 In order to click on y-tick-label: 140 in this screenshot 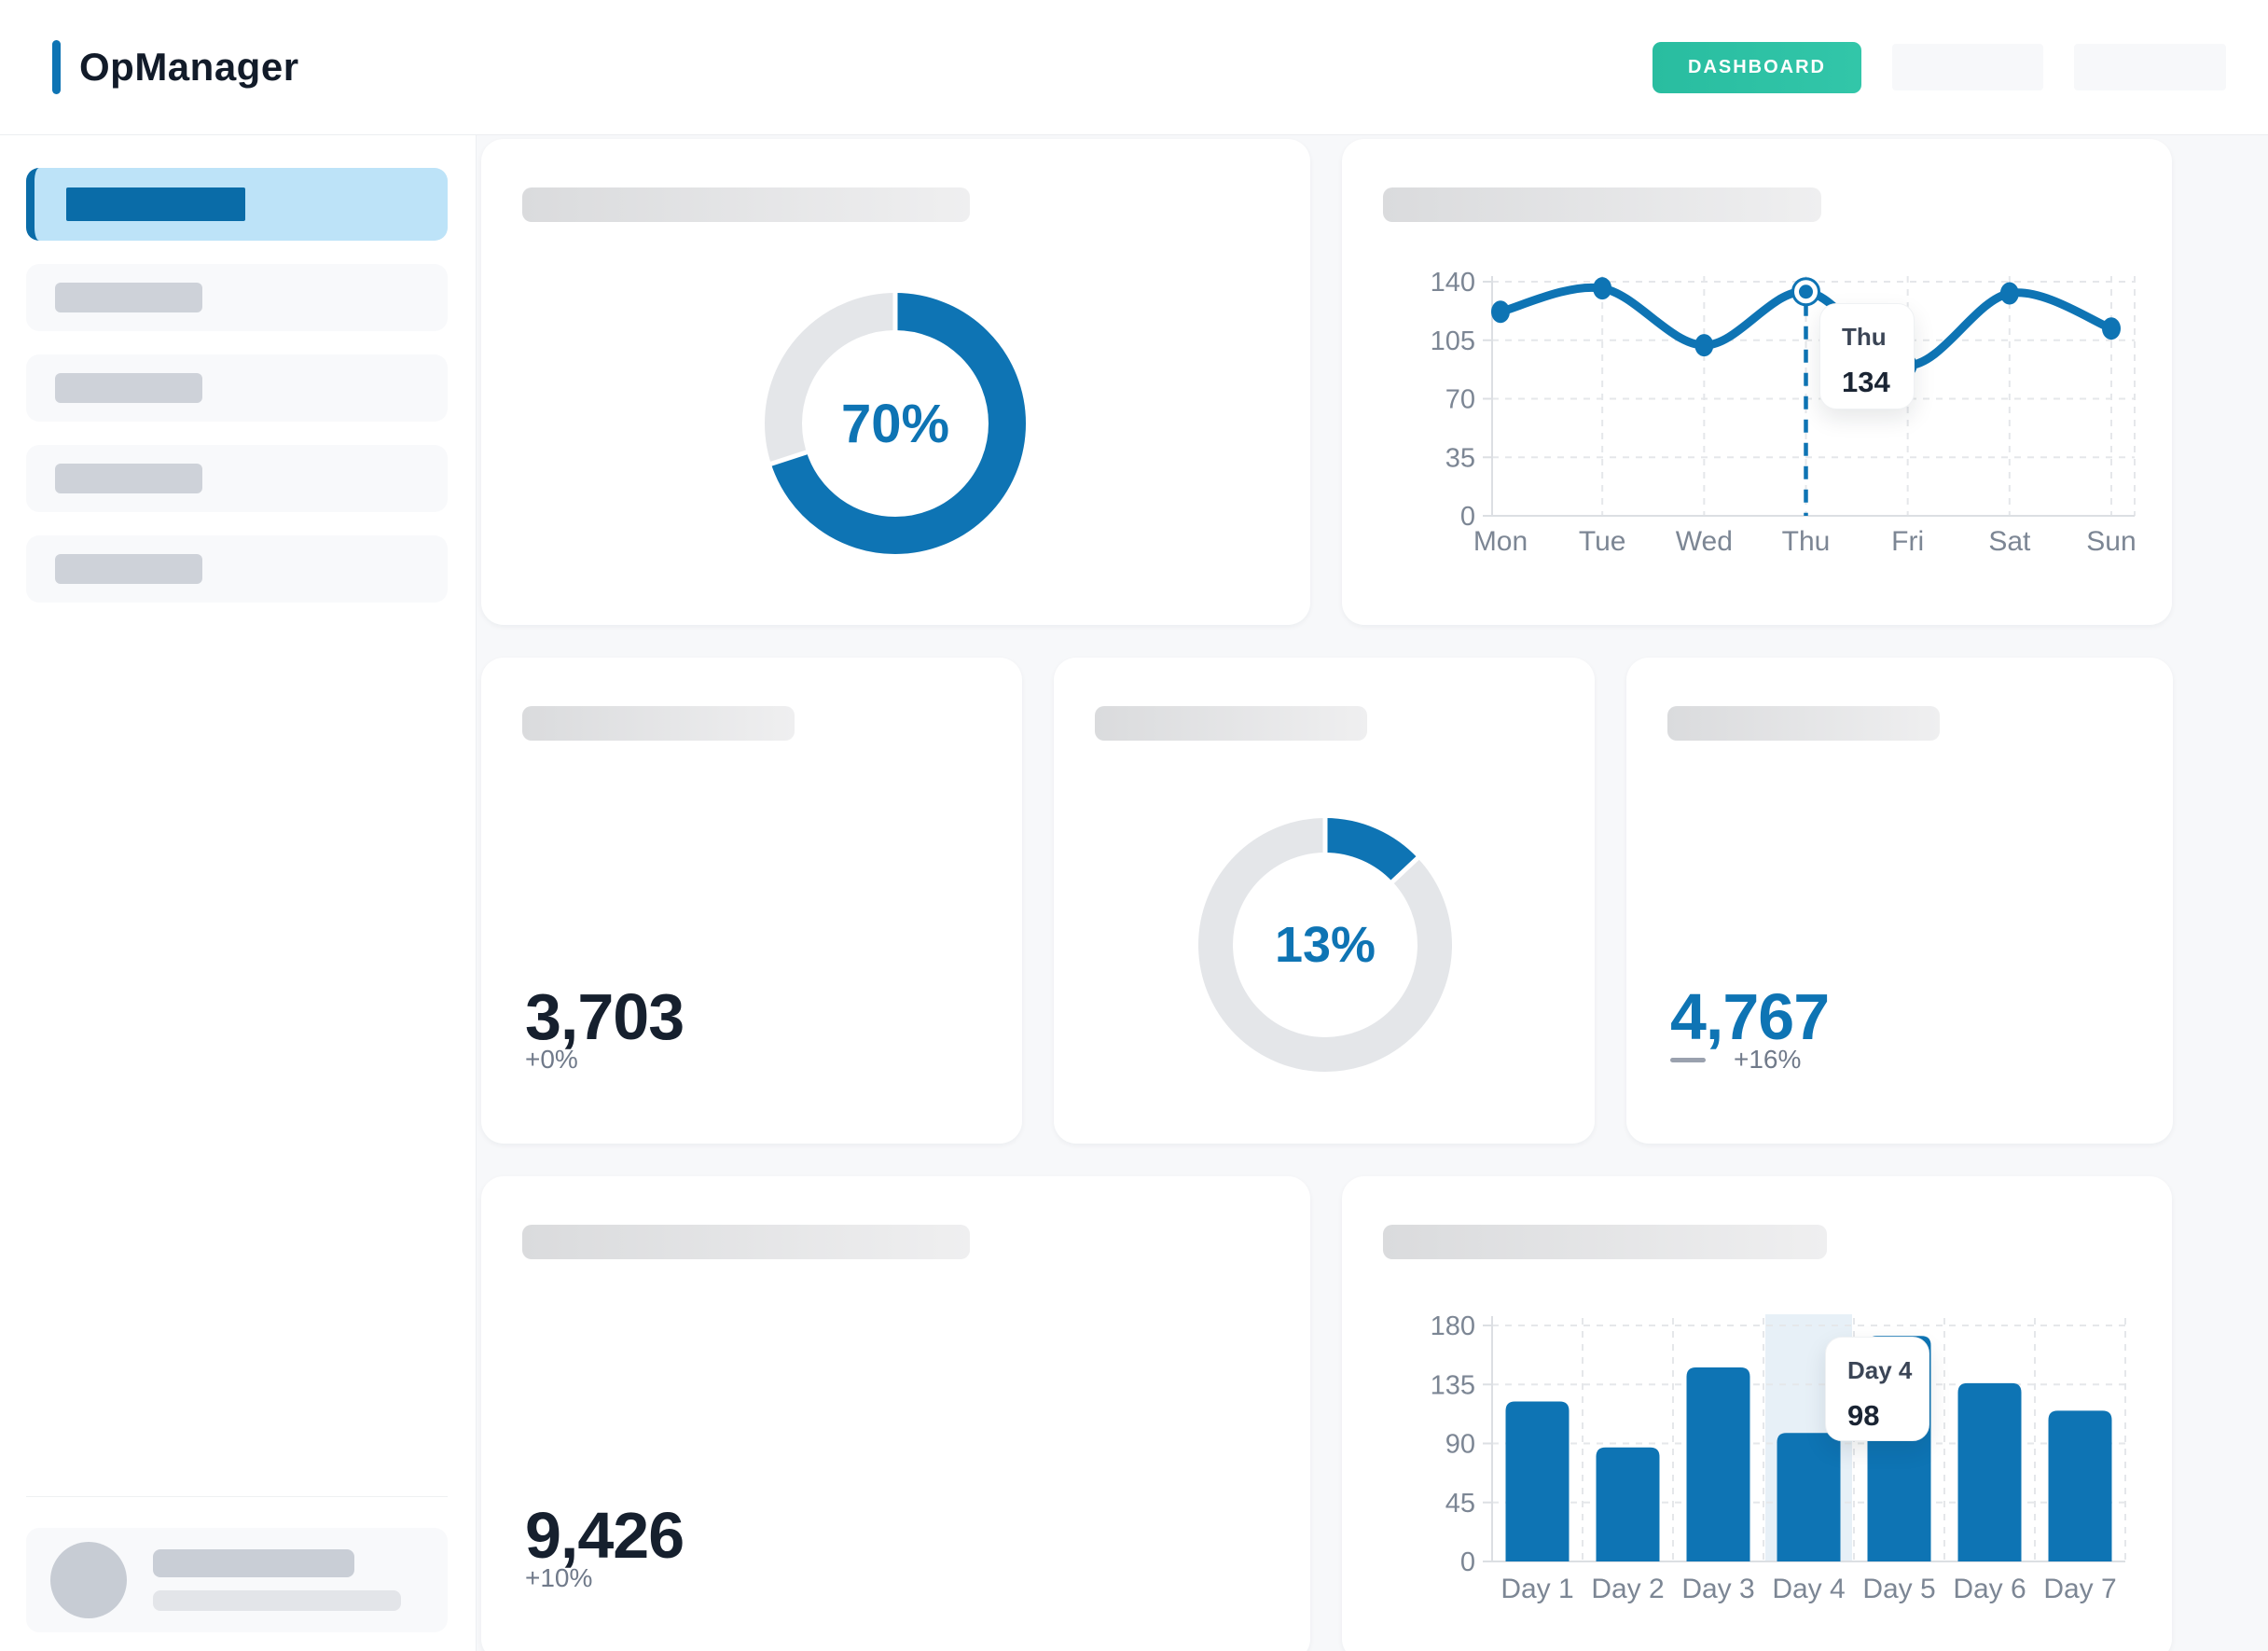, I will do `click(1453, 283)`.